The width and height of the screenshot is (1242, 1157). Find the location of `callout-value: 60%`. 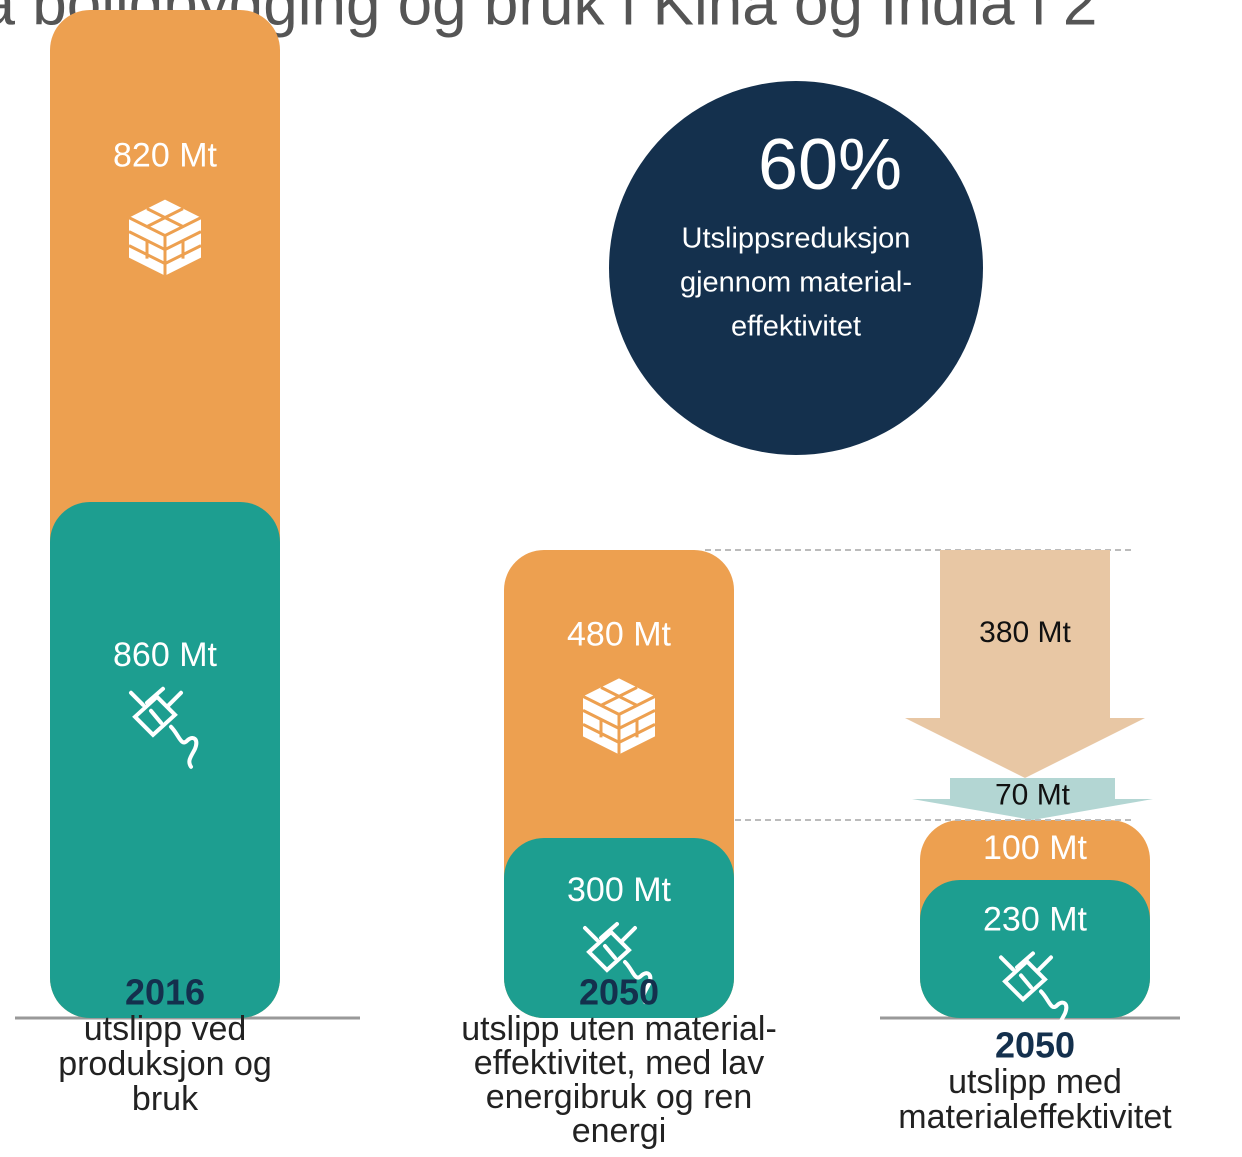

callout-value: 60% is located at coordinates (830, 165).